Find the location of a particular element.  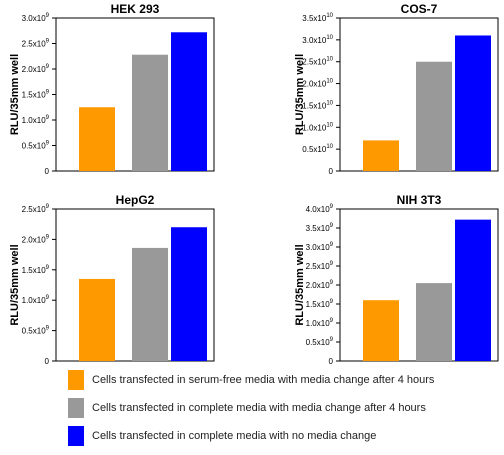

legend-swatch-orange is located at coordinates (76, 380).